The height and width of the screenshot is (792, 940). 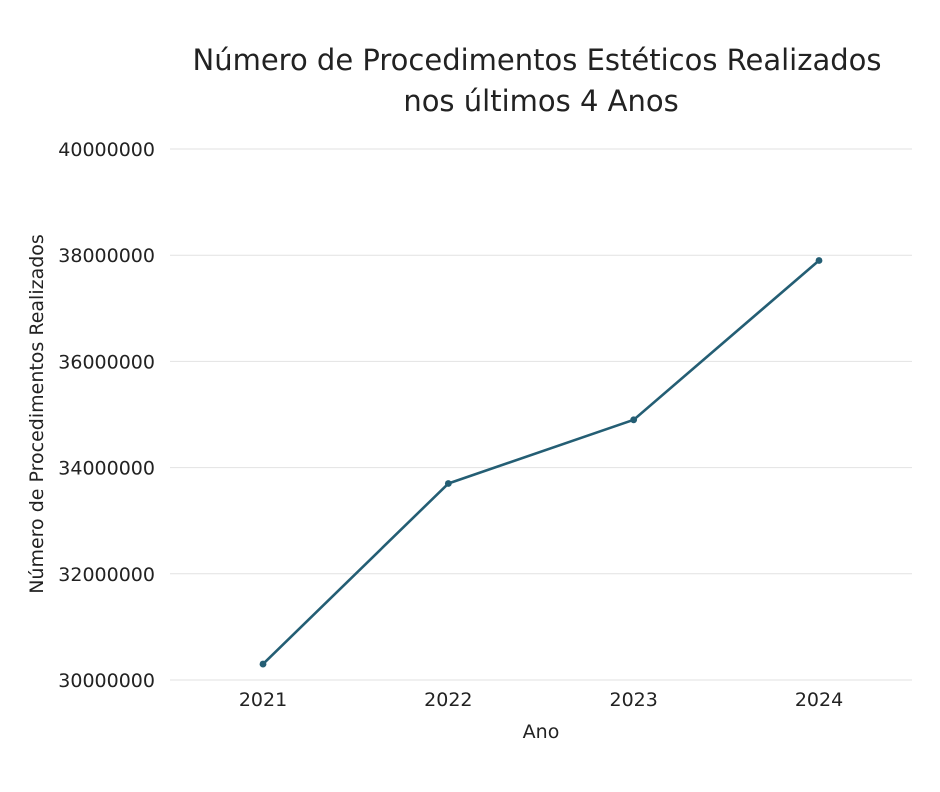 I want to click on y-tick-label: 32000000, so click(x=106, y=575).